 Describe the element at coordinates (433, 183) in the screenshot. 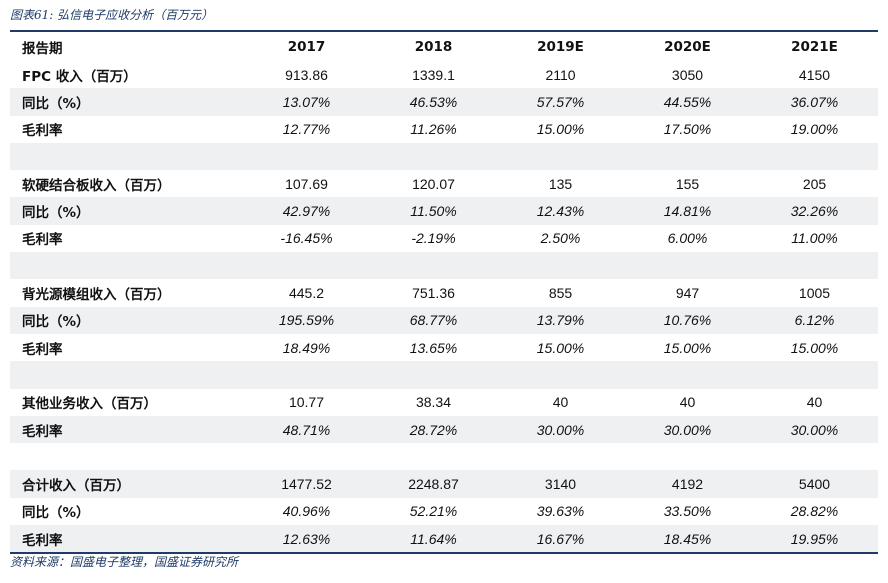

I see `cell-value: 120.07` at that location.